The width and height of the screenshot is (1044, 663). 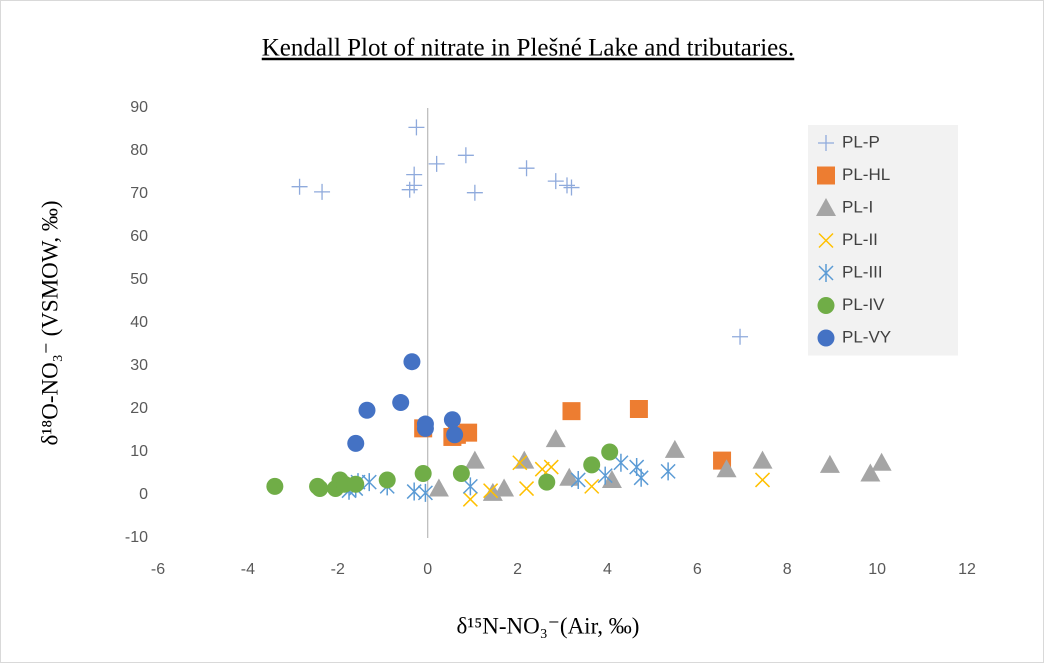 I want to click on legend-label: PL-III, so click(x=862, y=271).